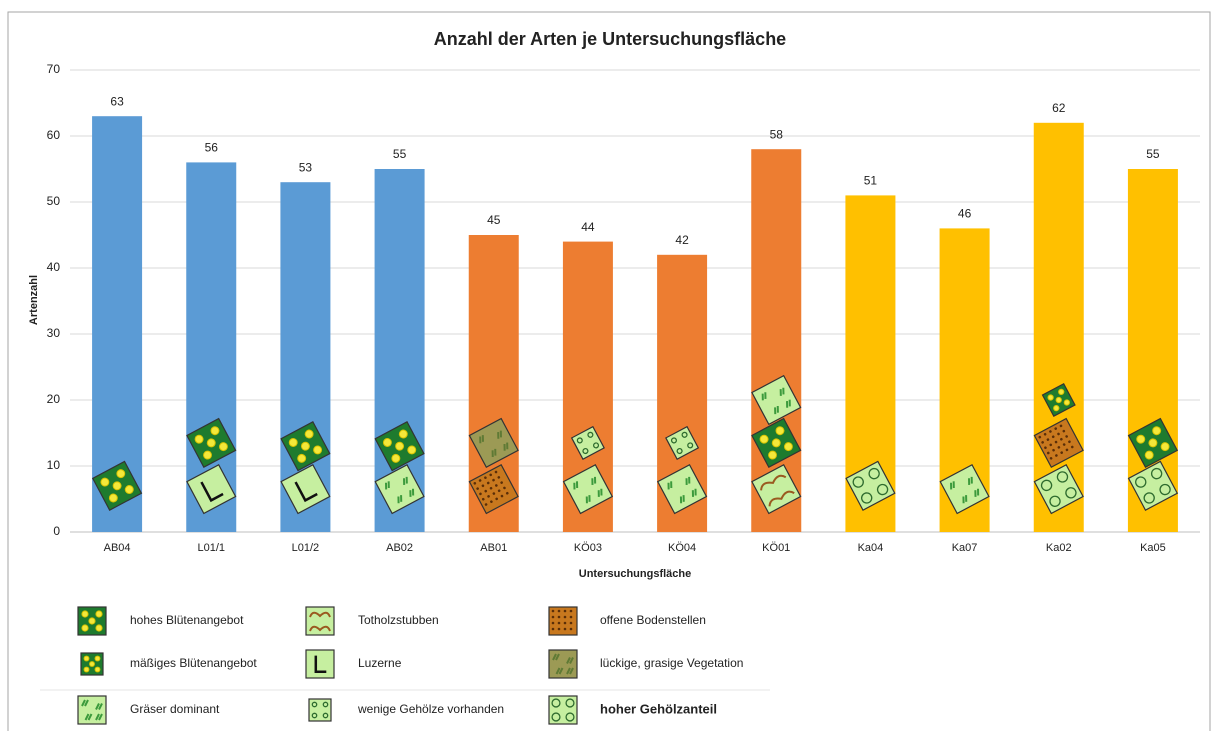 The width and height of the screenshot is (1219, 731). Describe the element at coordinates (653, 620) in the screenshot. I see `legend-label: offene Bodenstellen` at that location.